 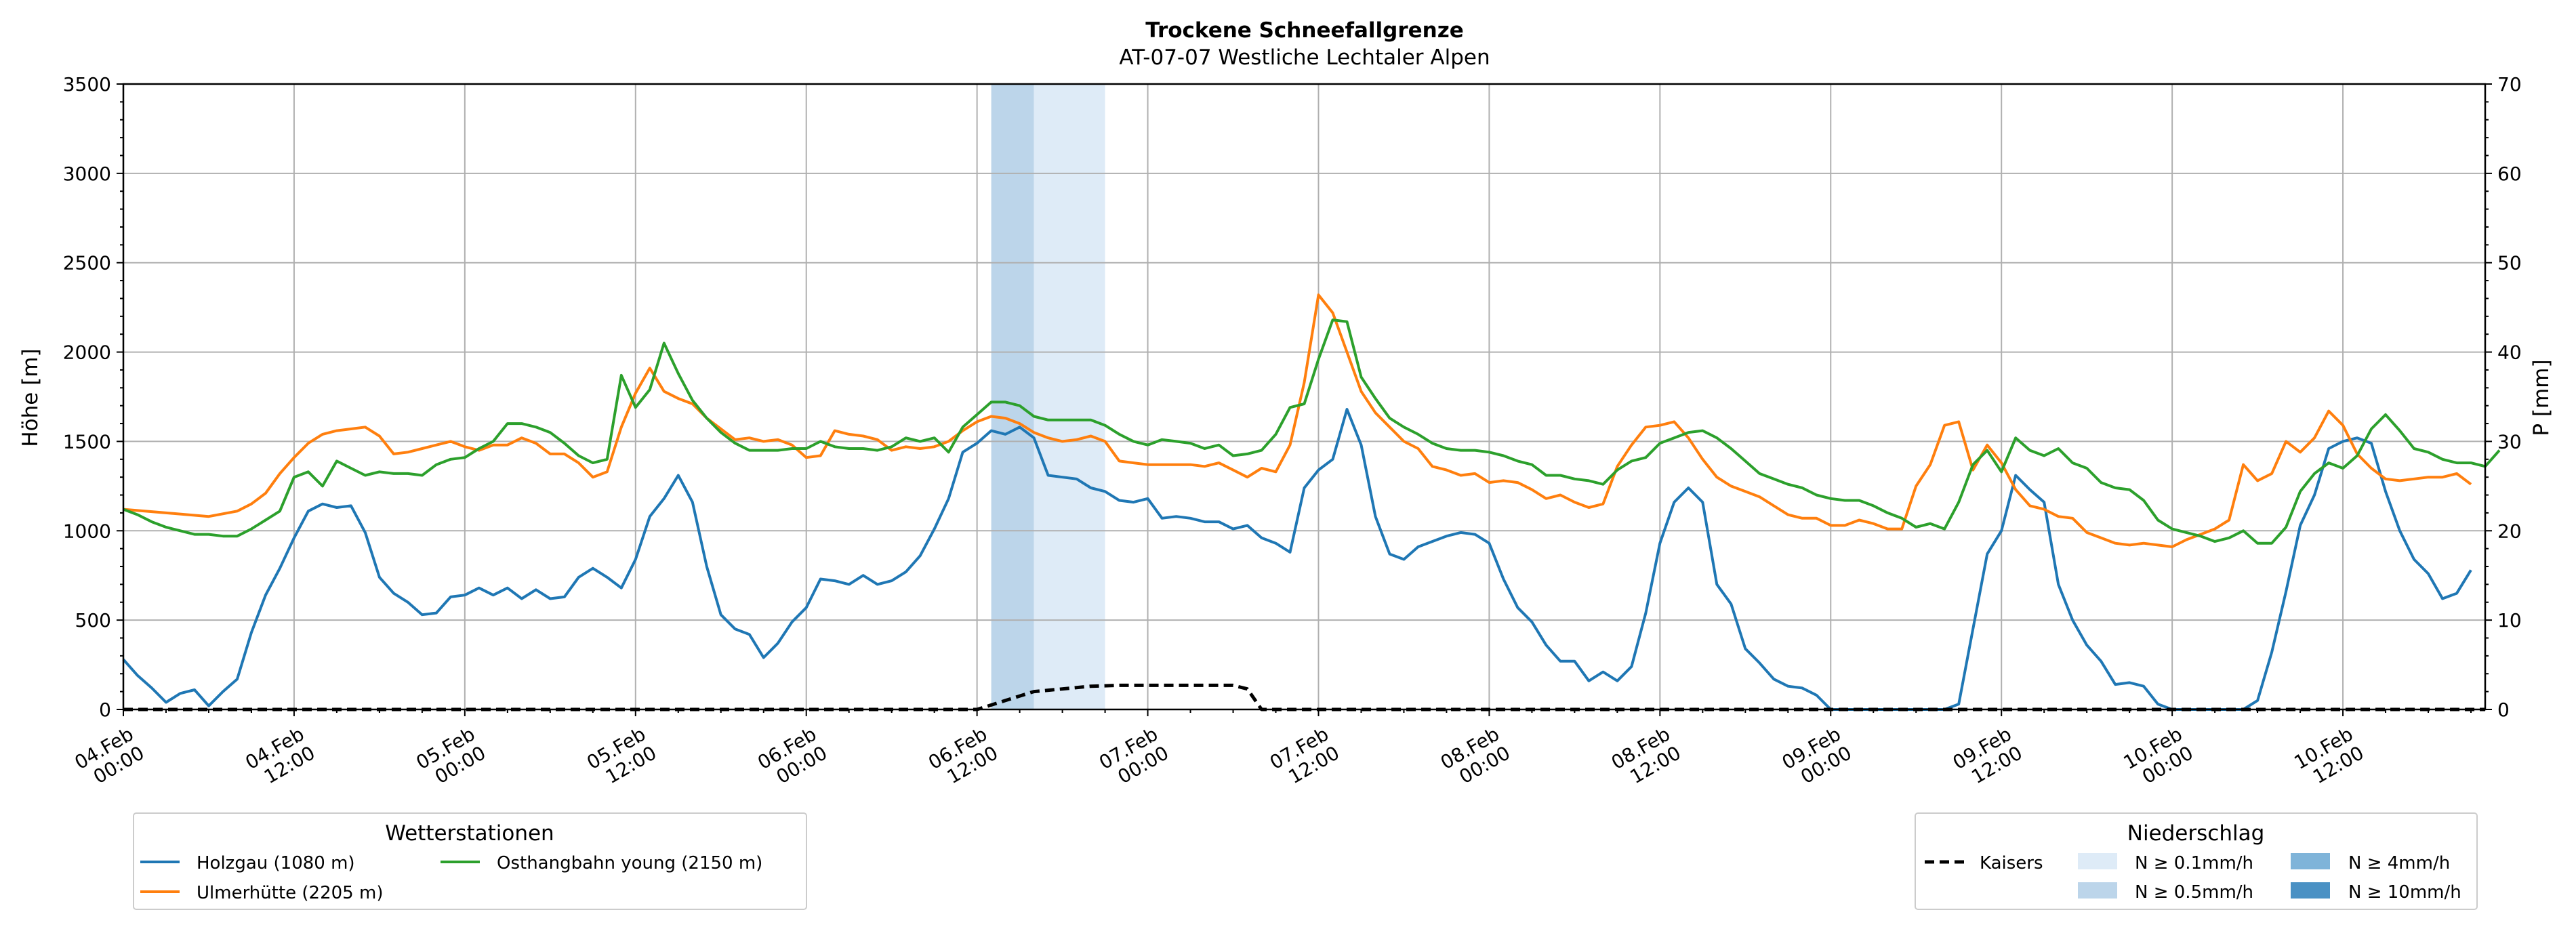 What do you see at coordinates (93, 620) in the screenshot?
I see `y-tick-label: 500` at bounding box center [93, 620].